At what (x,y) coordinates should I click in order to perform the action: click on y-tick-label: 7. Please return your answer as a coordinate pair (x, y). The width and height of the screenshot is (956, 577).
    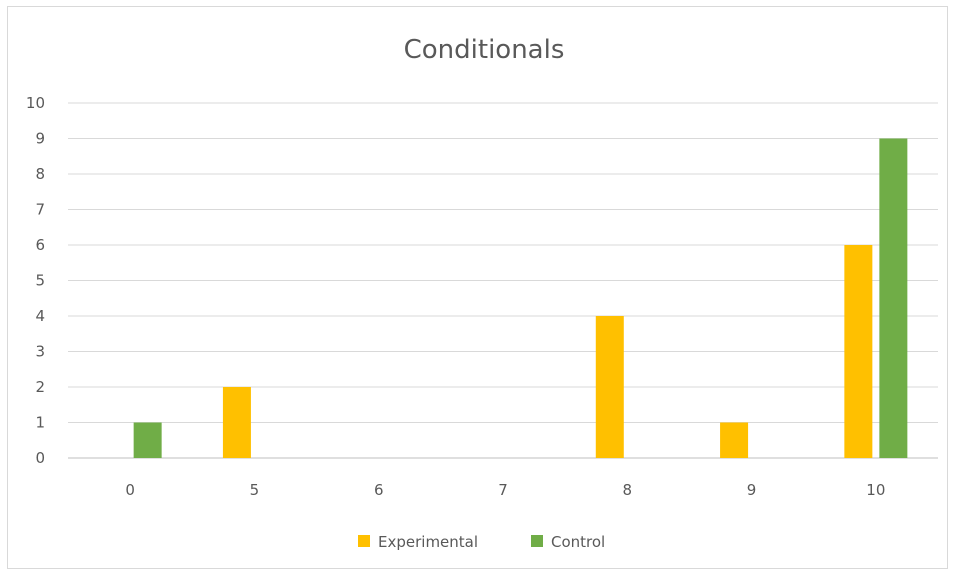
    Looking at the image, I should click on (40, 210).